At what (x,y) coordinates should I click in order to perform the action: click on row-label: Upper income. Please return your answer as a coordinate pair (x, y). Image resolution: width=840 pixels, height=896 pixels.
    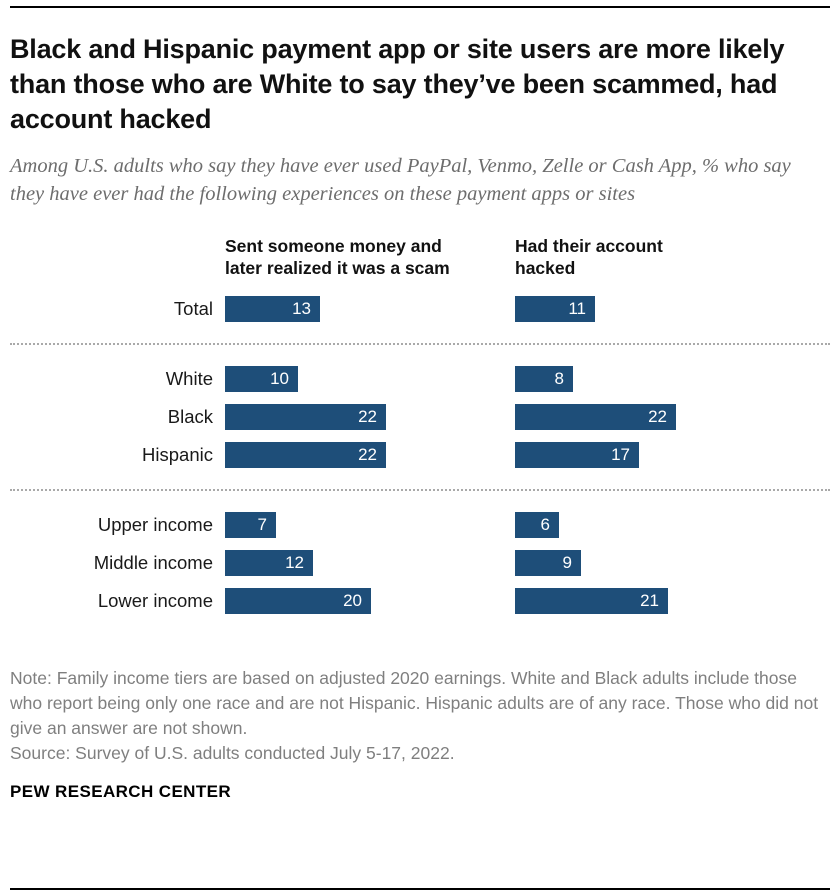
    Looking at the image, I should click on (155, 525).